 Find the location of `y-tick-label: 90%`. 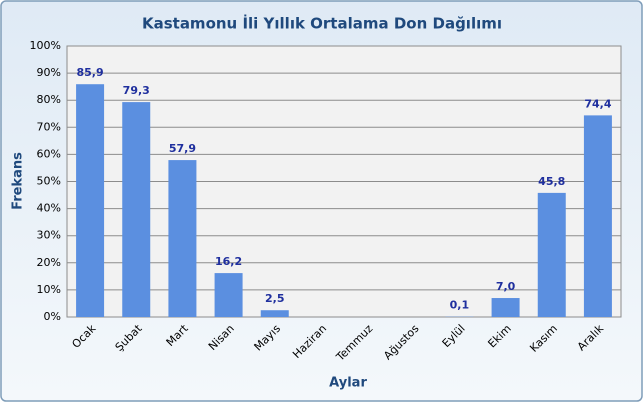

y-tick-label: 90% is located at coordinates (49, 72).